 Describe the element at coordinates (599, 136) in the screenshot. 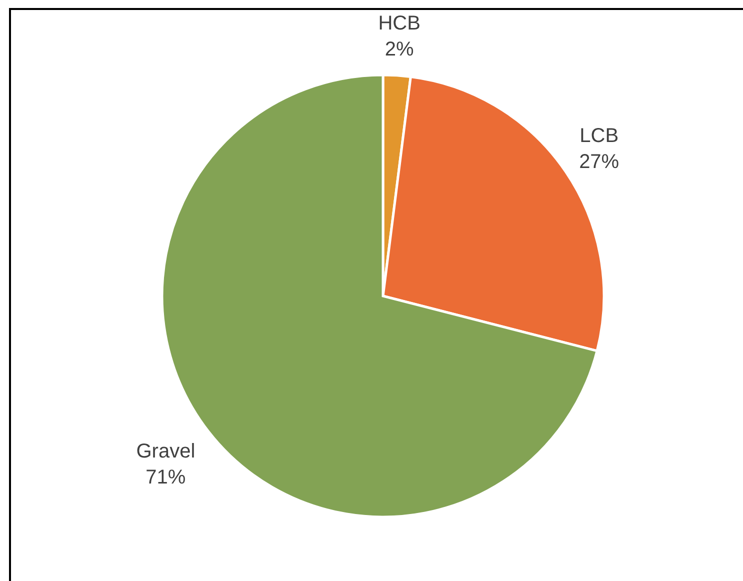

I see `slice-label: LCB` at that location.